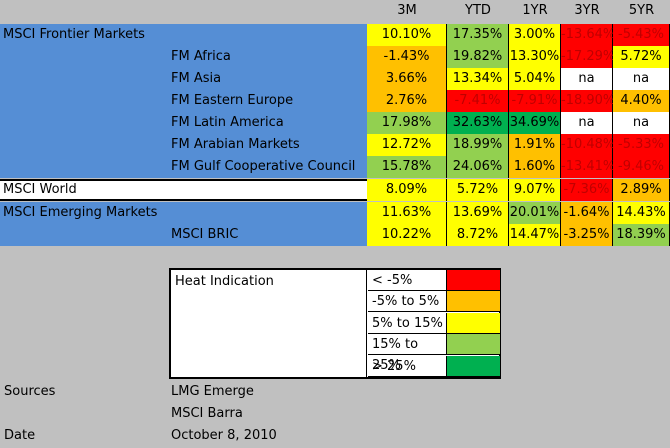 The image size is (670, 448). What do you see at coordinates (535, 167) in the screenshot?
I see `value-cell: 1.60%` at bounding box center [535, 167].